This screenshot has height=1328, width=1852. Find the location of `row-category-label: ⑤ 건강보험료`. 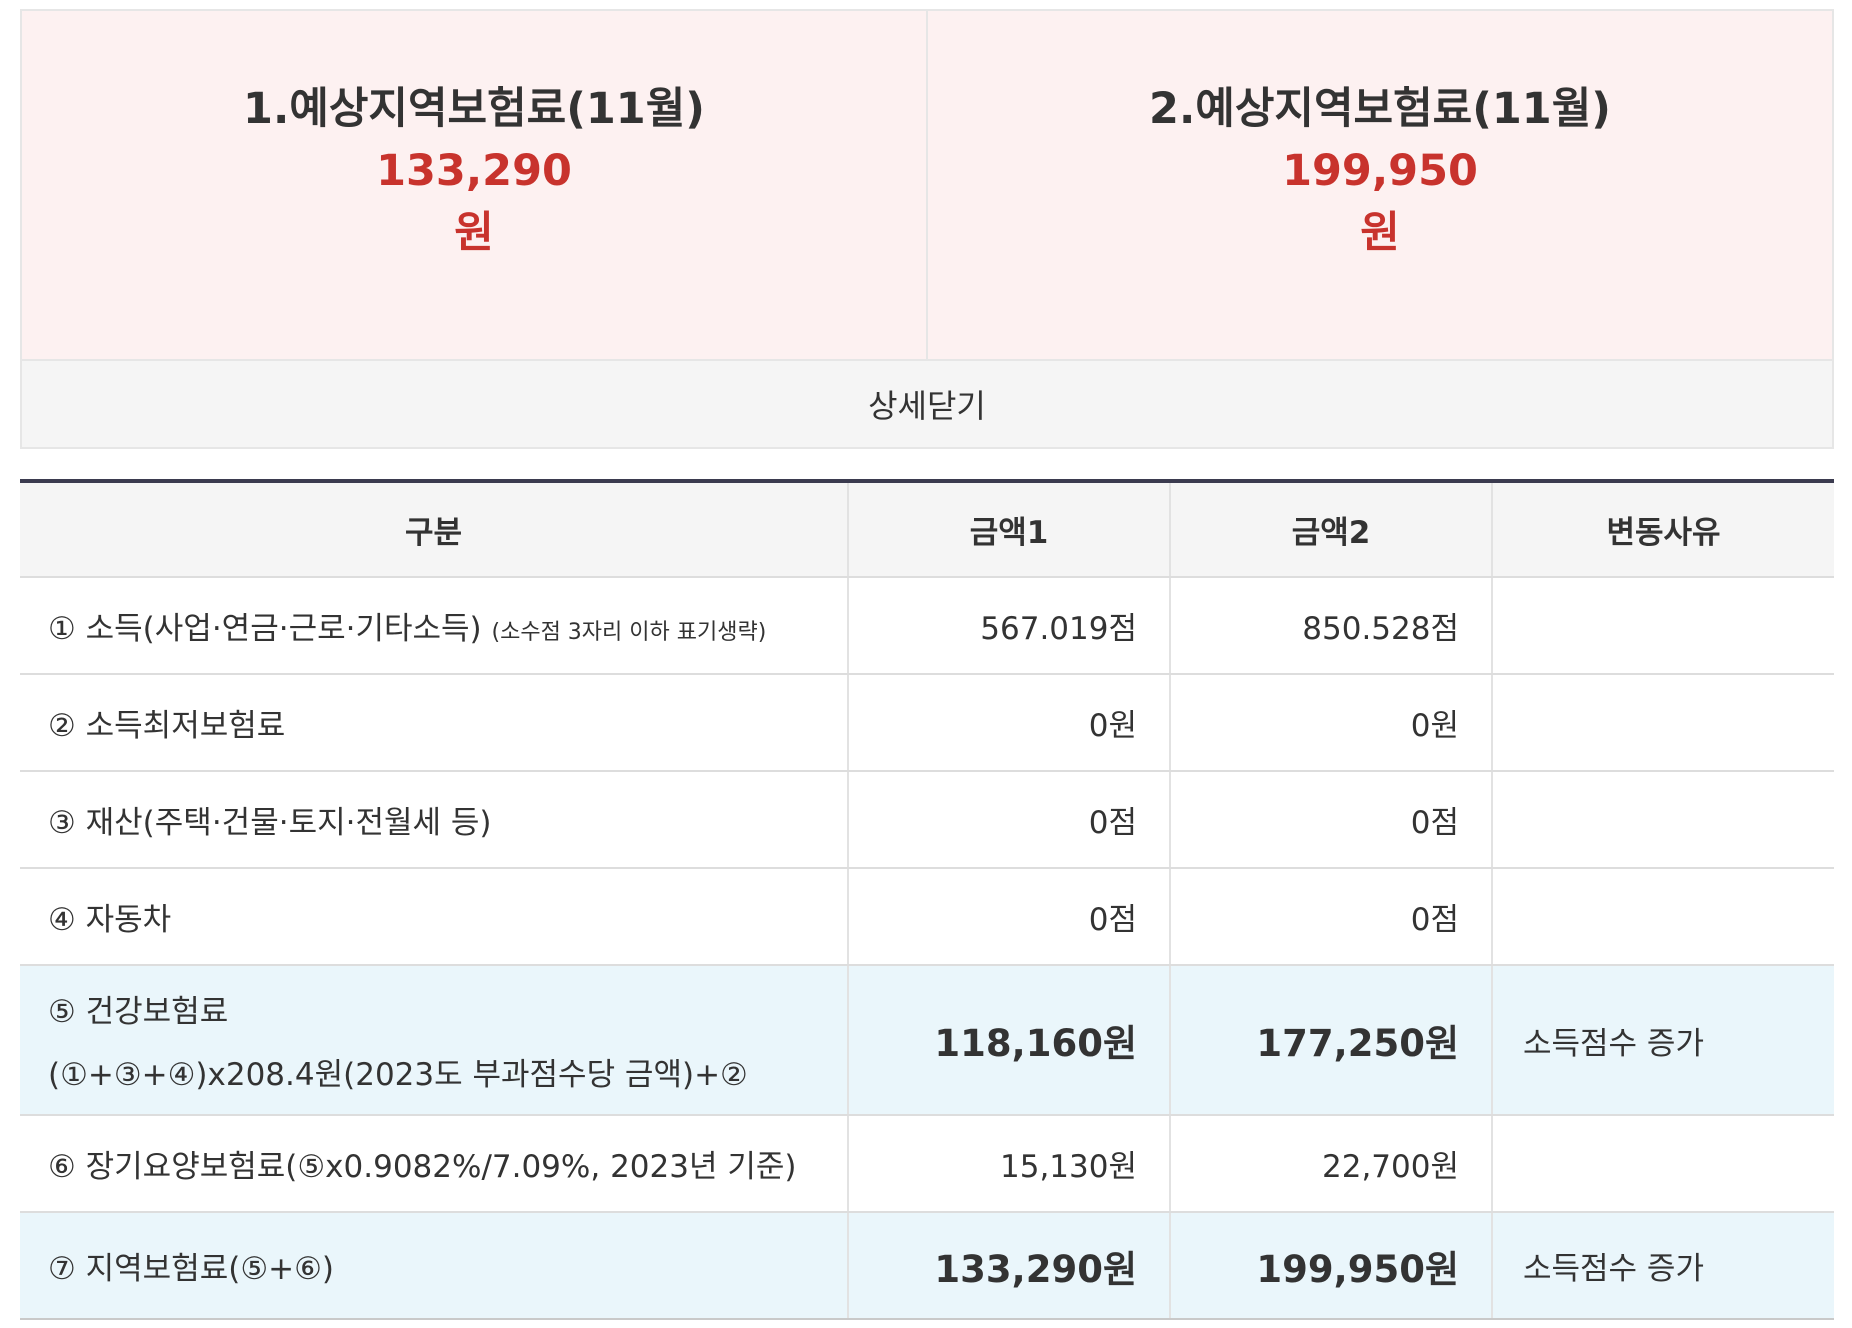

row-category-label: ⑤ 건강보험료 is located at coordinates (138, 1012).